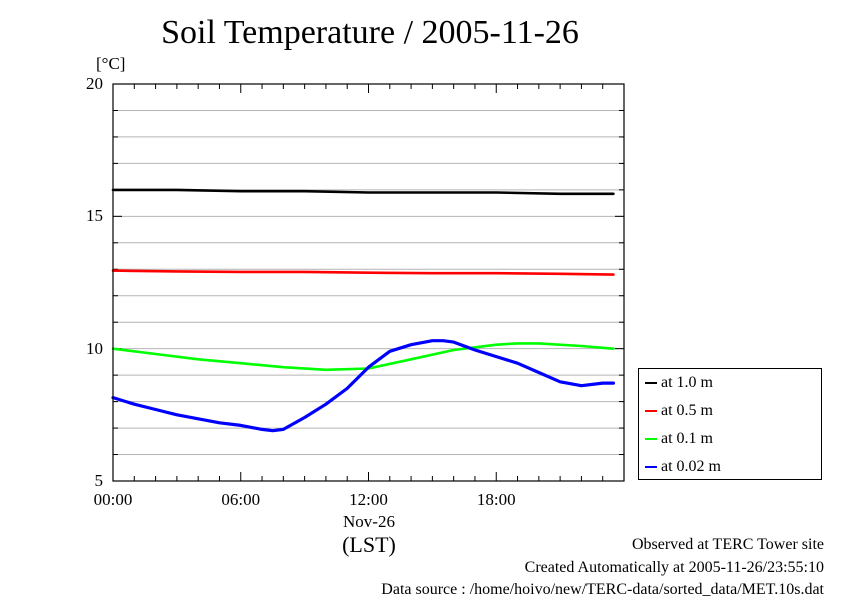 This screenshot has width=842, height=599. What do you see at coordinates (369, 544) in the screenshot?
I see `x-axis-label: (LST)` at bounding box center [369, 544].